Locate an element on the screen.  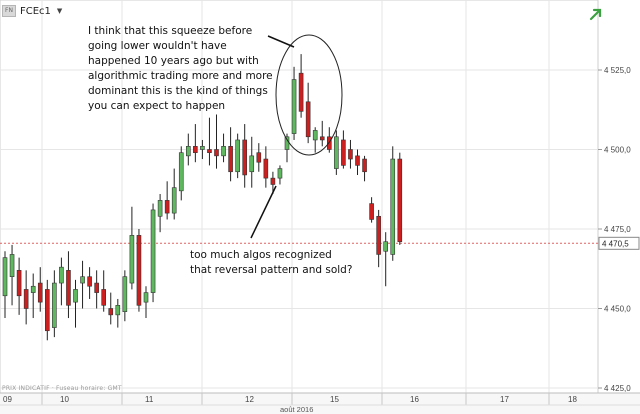
symbol-selector: FN FCEc1 ▼ is located at coordinates (32, 11).